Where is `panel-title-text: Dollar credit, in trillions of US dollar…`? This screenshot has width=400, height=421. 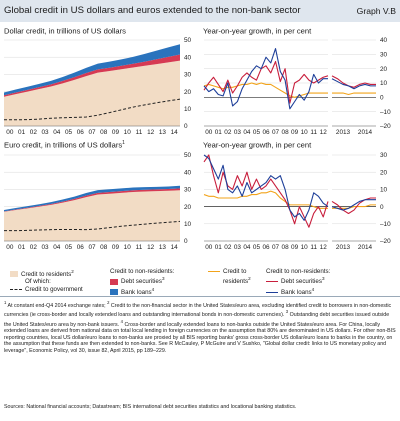 panel-title-text: Dollar credit, in trillions of US dollar… is located at coordinates (65, 31).